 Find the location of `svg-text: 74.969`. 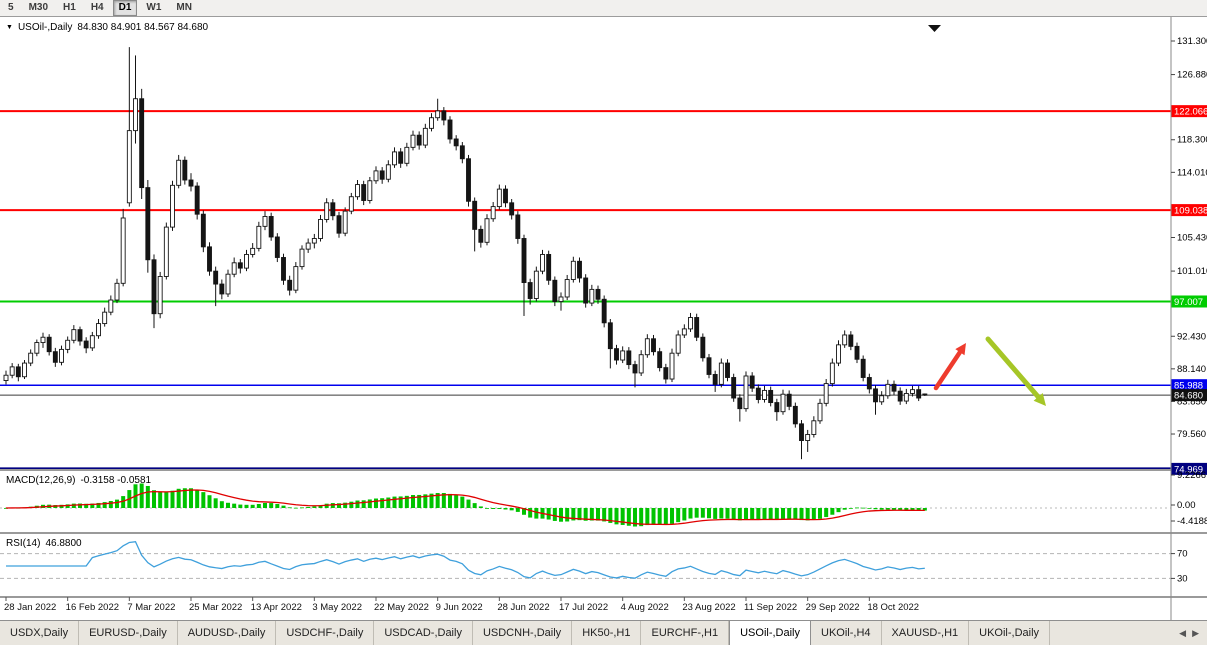

svg-text: 74.969 is located at coordinates (1188, 469).